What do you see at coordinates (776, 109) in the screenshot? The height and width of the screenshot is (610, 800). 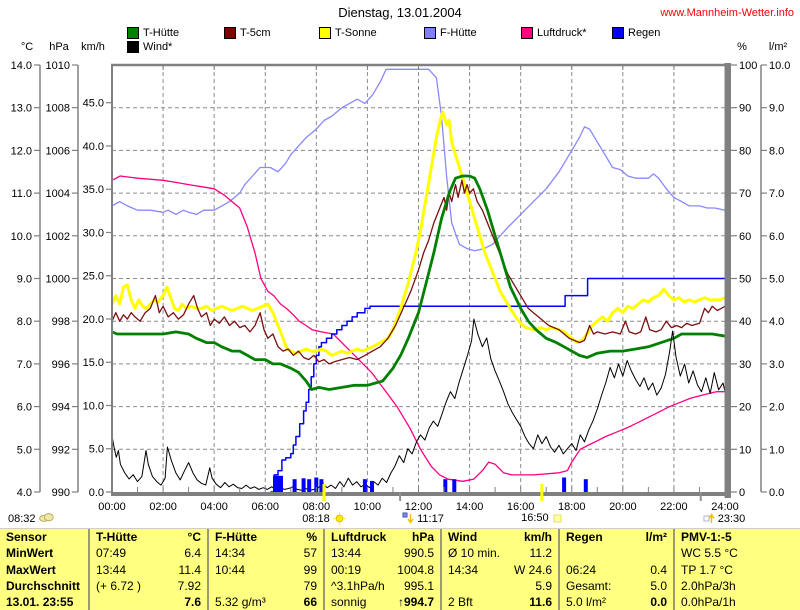 I see `axis-label-lm2: 9.0` at bounding box center [776, 109].